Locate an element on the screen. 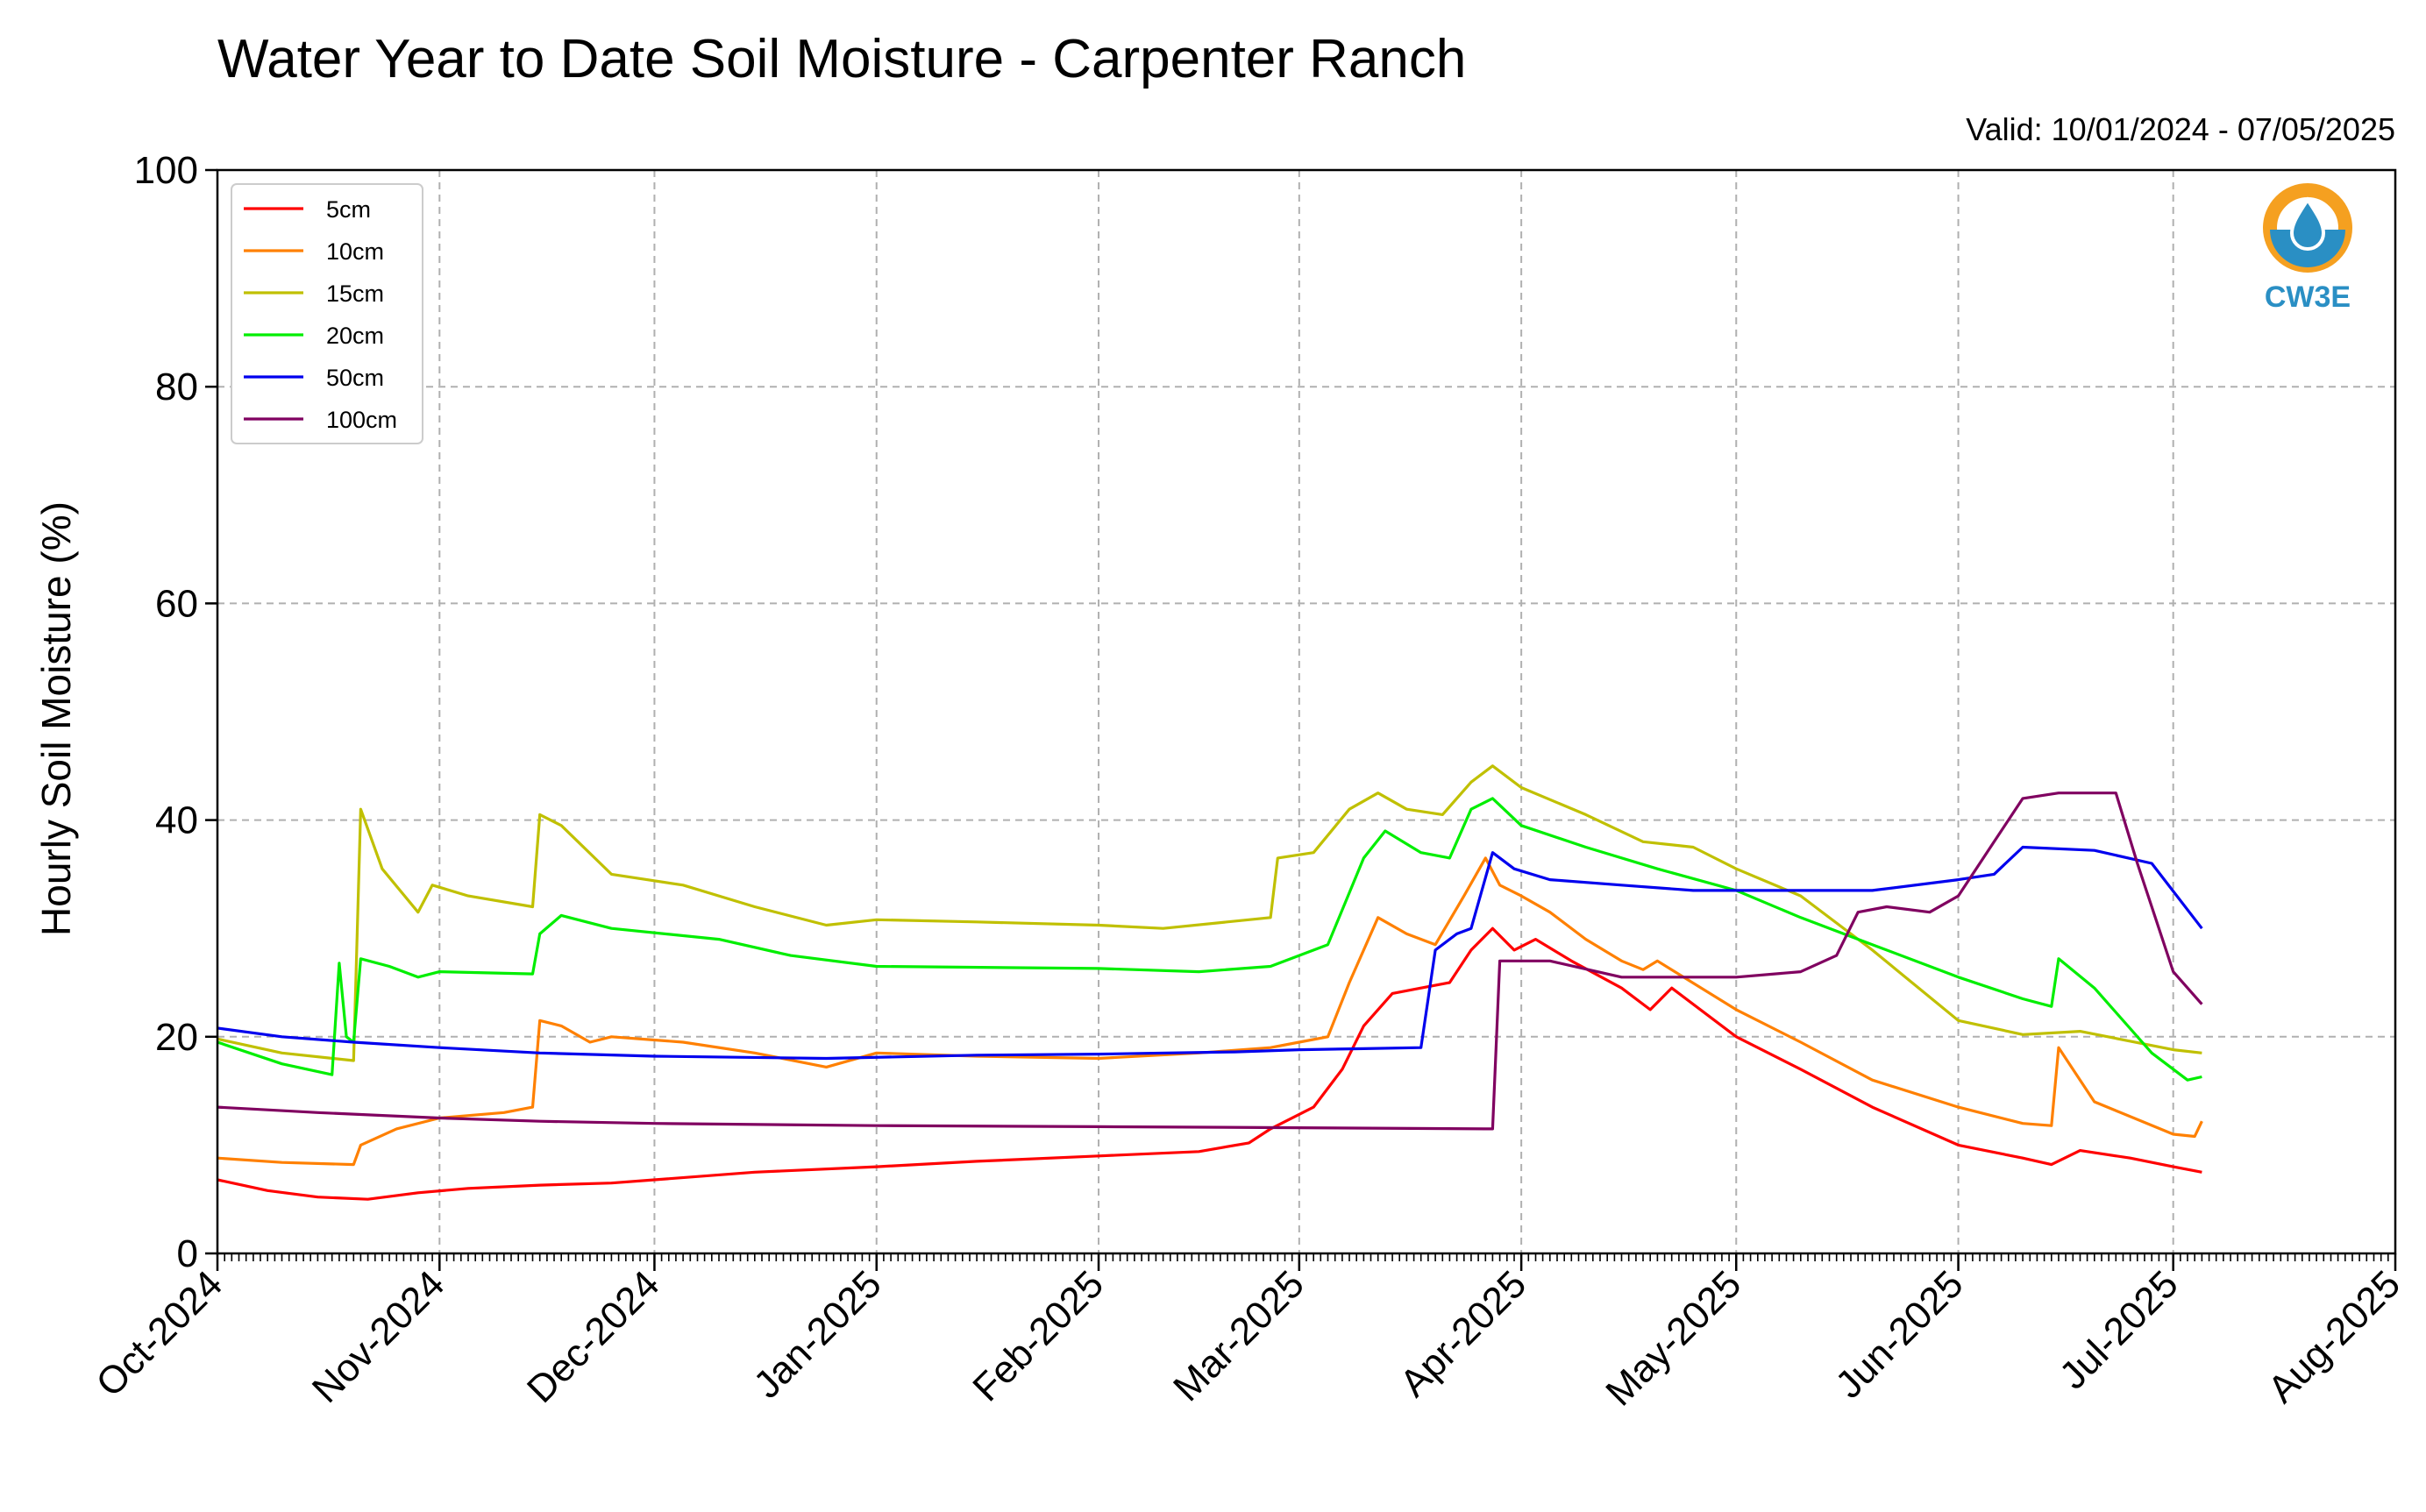  x-tick-label: Apr-2025 is located at coordinates (1463, 1333).